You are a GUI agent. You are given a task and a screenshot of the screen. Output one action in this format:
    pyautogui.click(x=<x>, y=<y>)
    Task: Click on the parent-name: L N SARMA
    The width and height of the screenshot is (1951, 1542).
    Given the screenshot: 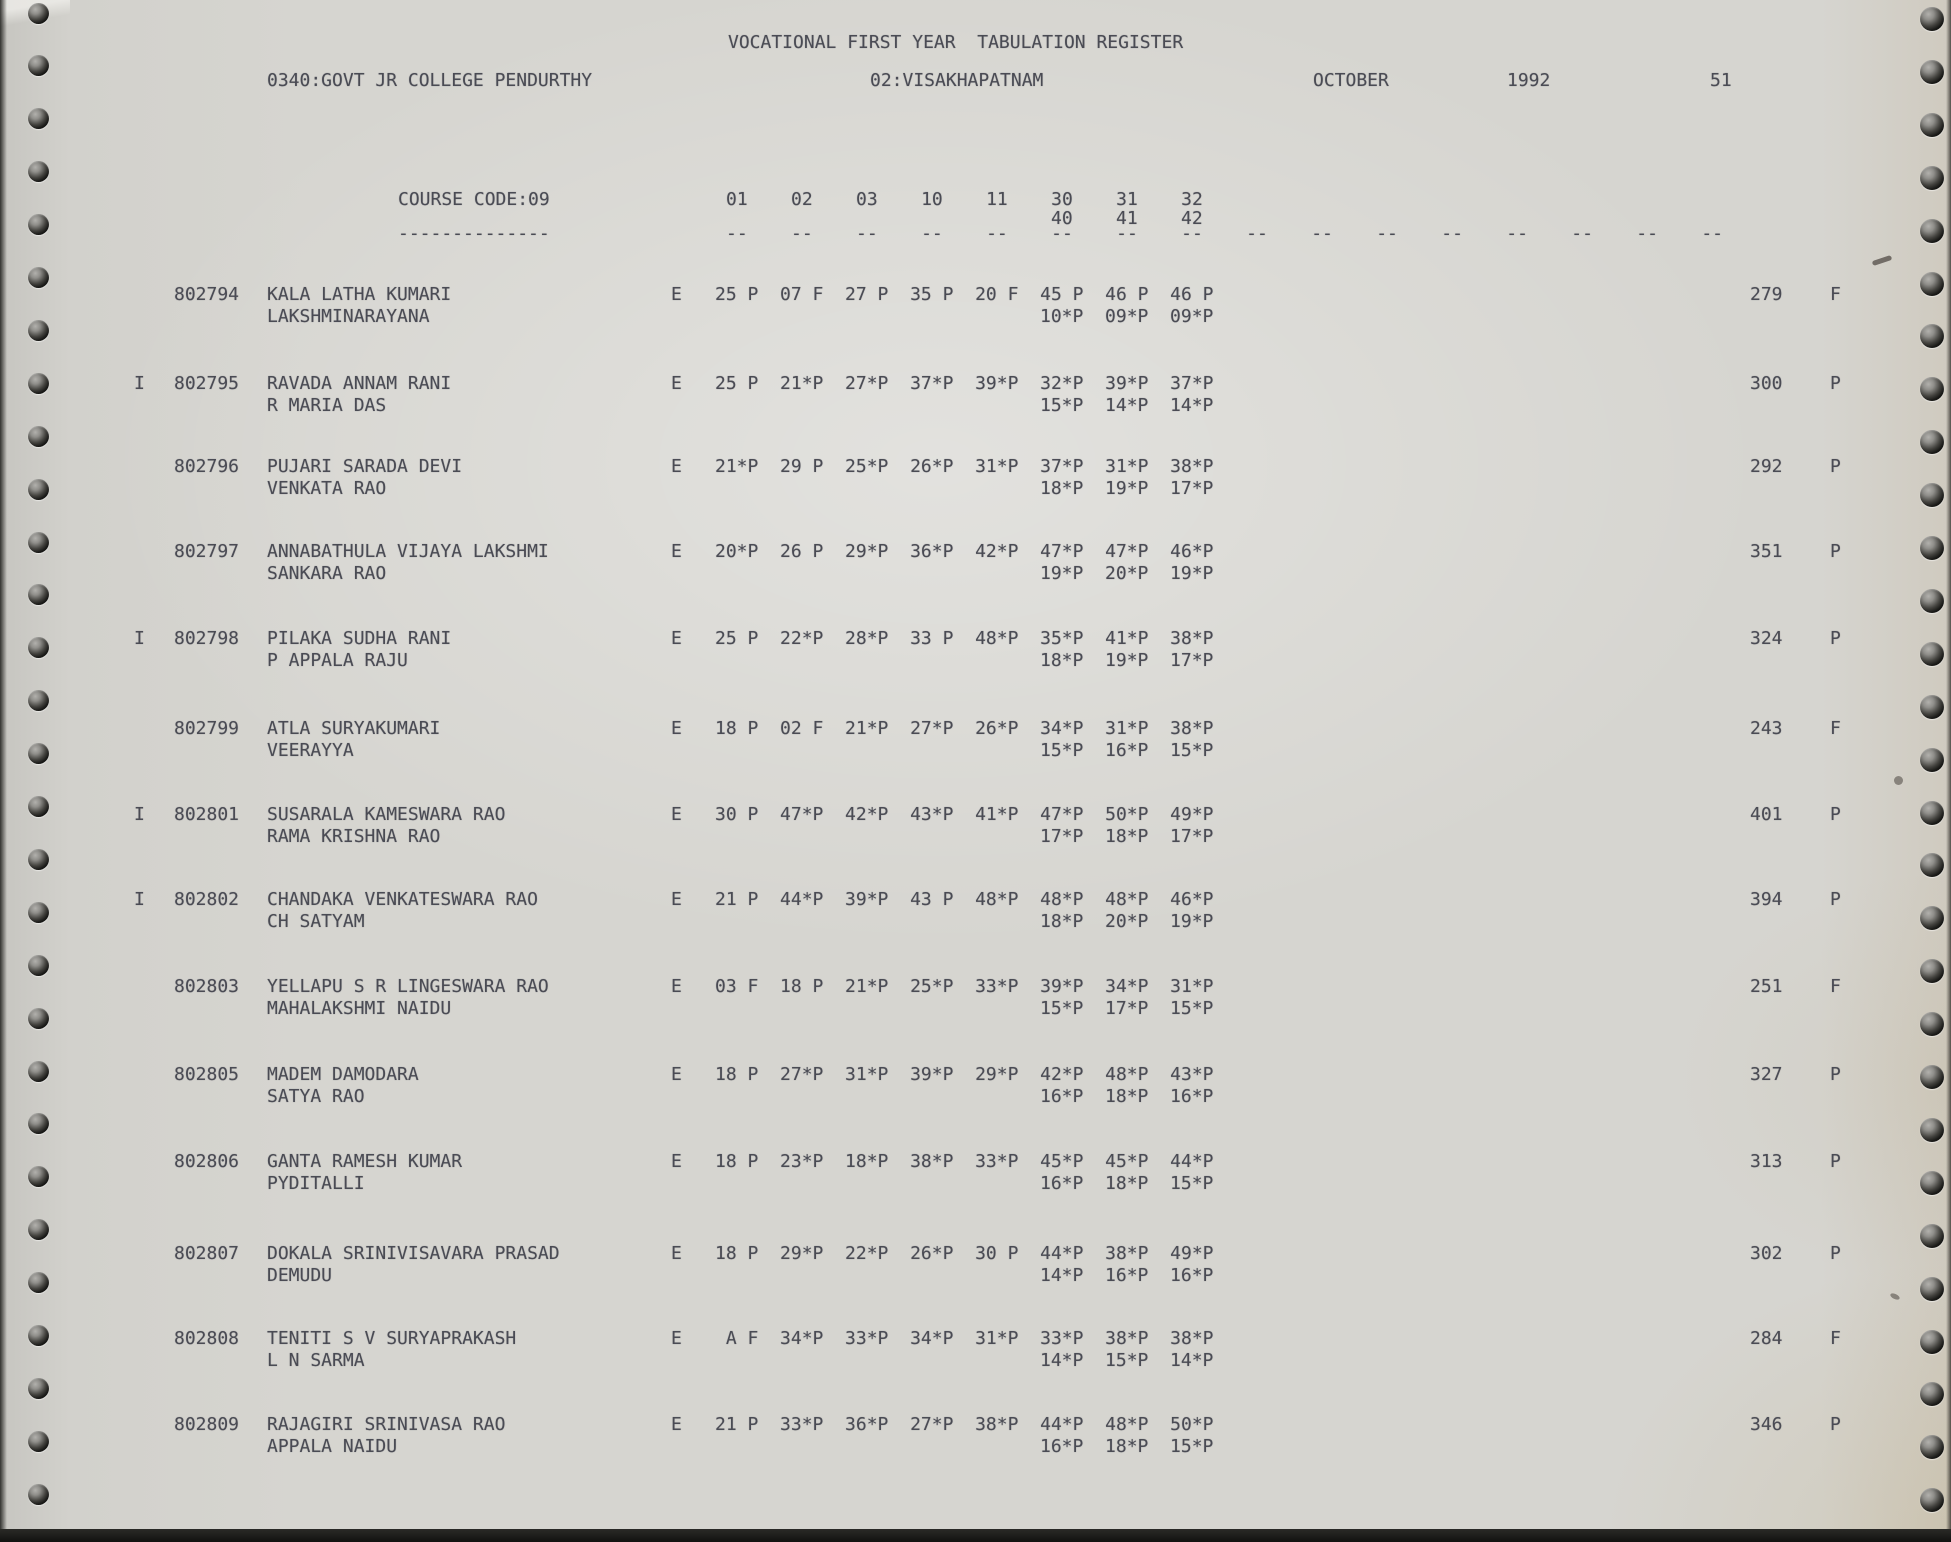 What is the action you would take?
    pyautogui.click(x=316, y=1360)
    